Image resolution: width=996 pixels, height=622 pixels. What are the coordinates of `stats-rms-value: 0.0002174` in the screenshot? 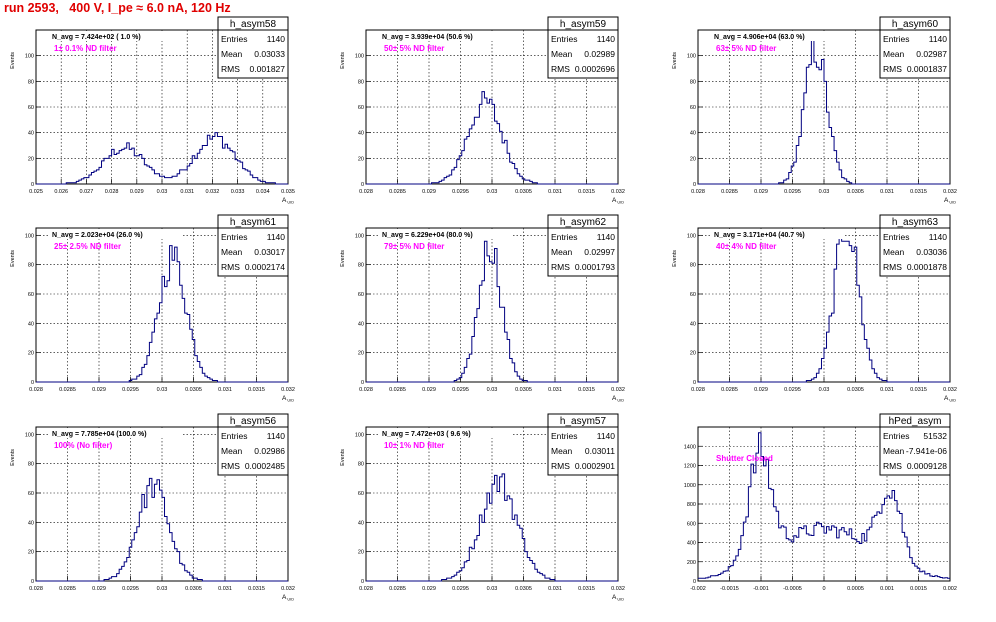 It's located at (265, 267).